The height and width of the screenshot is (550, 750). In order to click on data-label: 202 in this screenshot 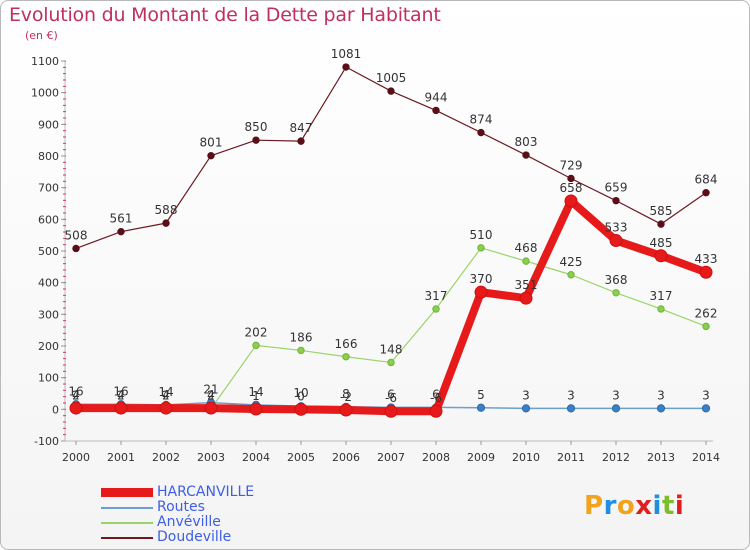, I will do `click(256, 332)`.